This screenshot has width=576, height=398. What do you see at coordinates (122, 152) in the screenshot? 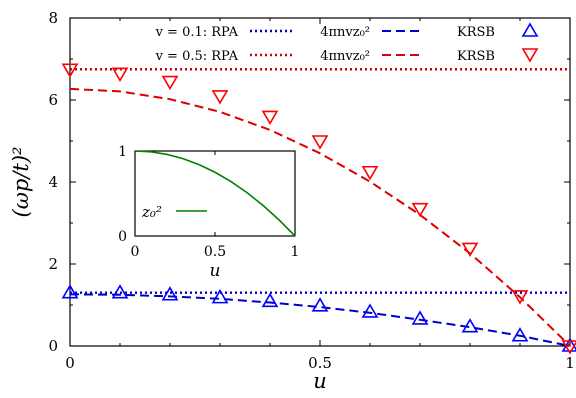
I see `inset-y-tick-label: 1` at bounding box center [122, 152].